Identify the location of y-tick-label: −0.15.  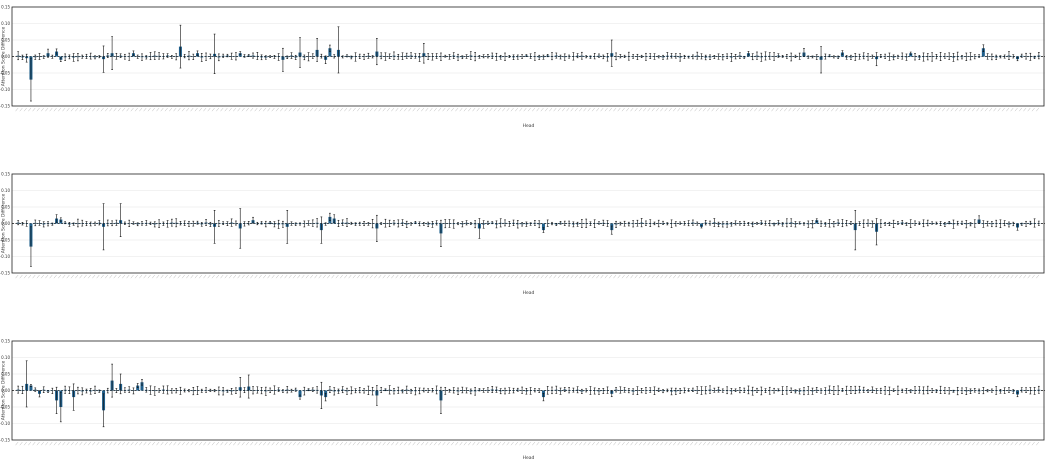
(5, 439).